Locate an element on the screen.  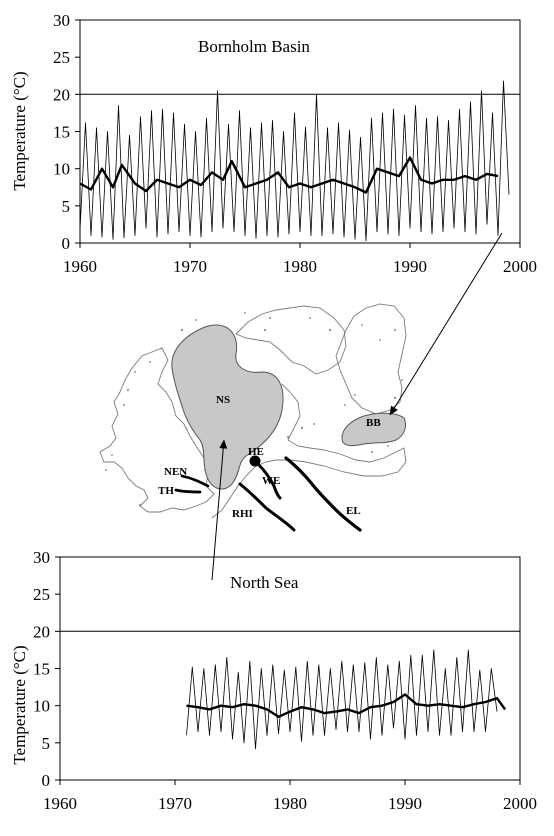
map-label-el: EL is located at coordinates (353, 511).